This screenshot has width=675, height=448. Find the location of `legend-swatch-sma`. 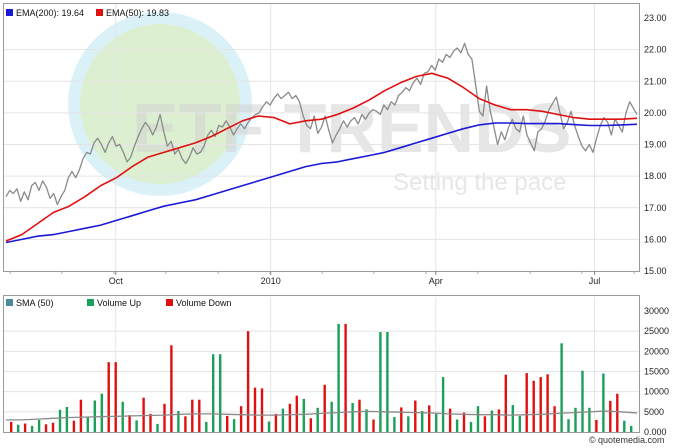

legend-swatch-sma is located at coordinates (9, 302).